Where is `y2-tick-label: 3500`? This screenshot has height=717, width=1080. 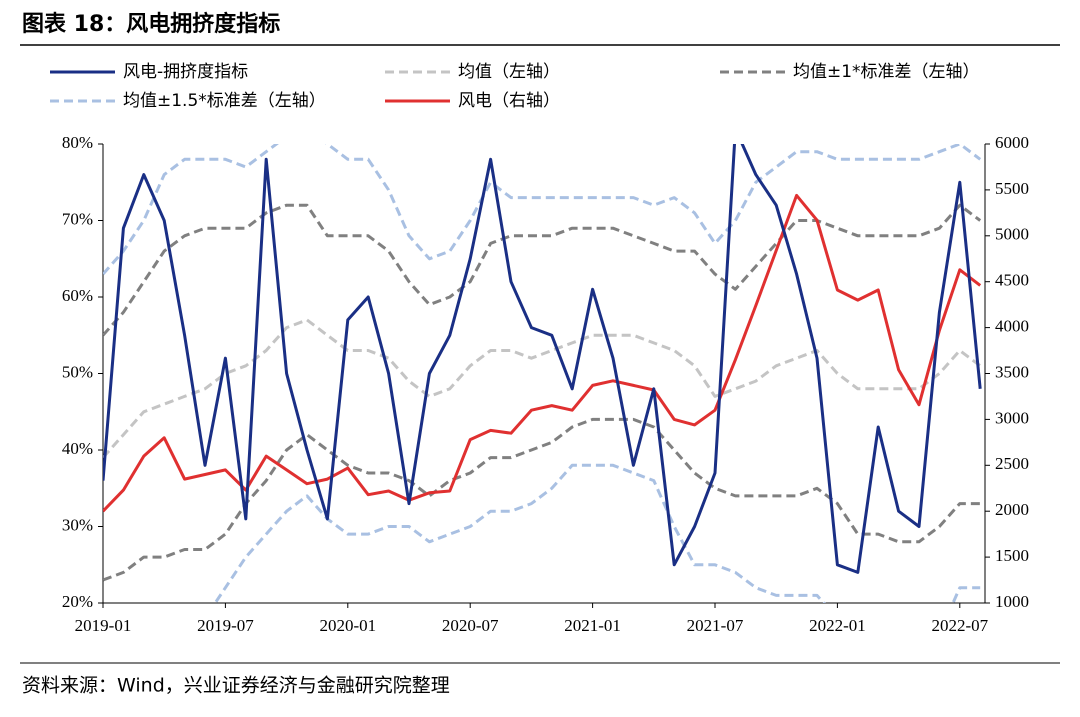 y2-tick-label: 3500 is located at coordinates (1012, 371).